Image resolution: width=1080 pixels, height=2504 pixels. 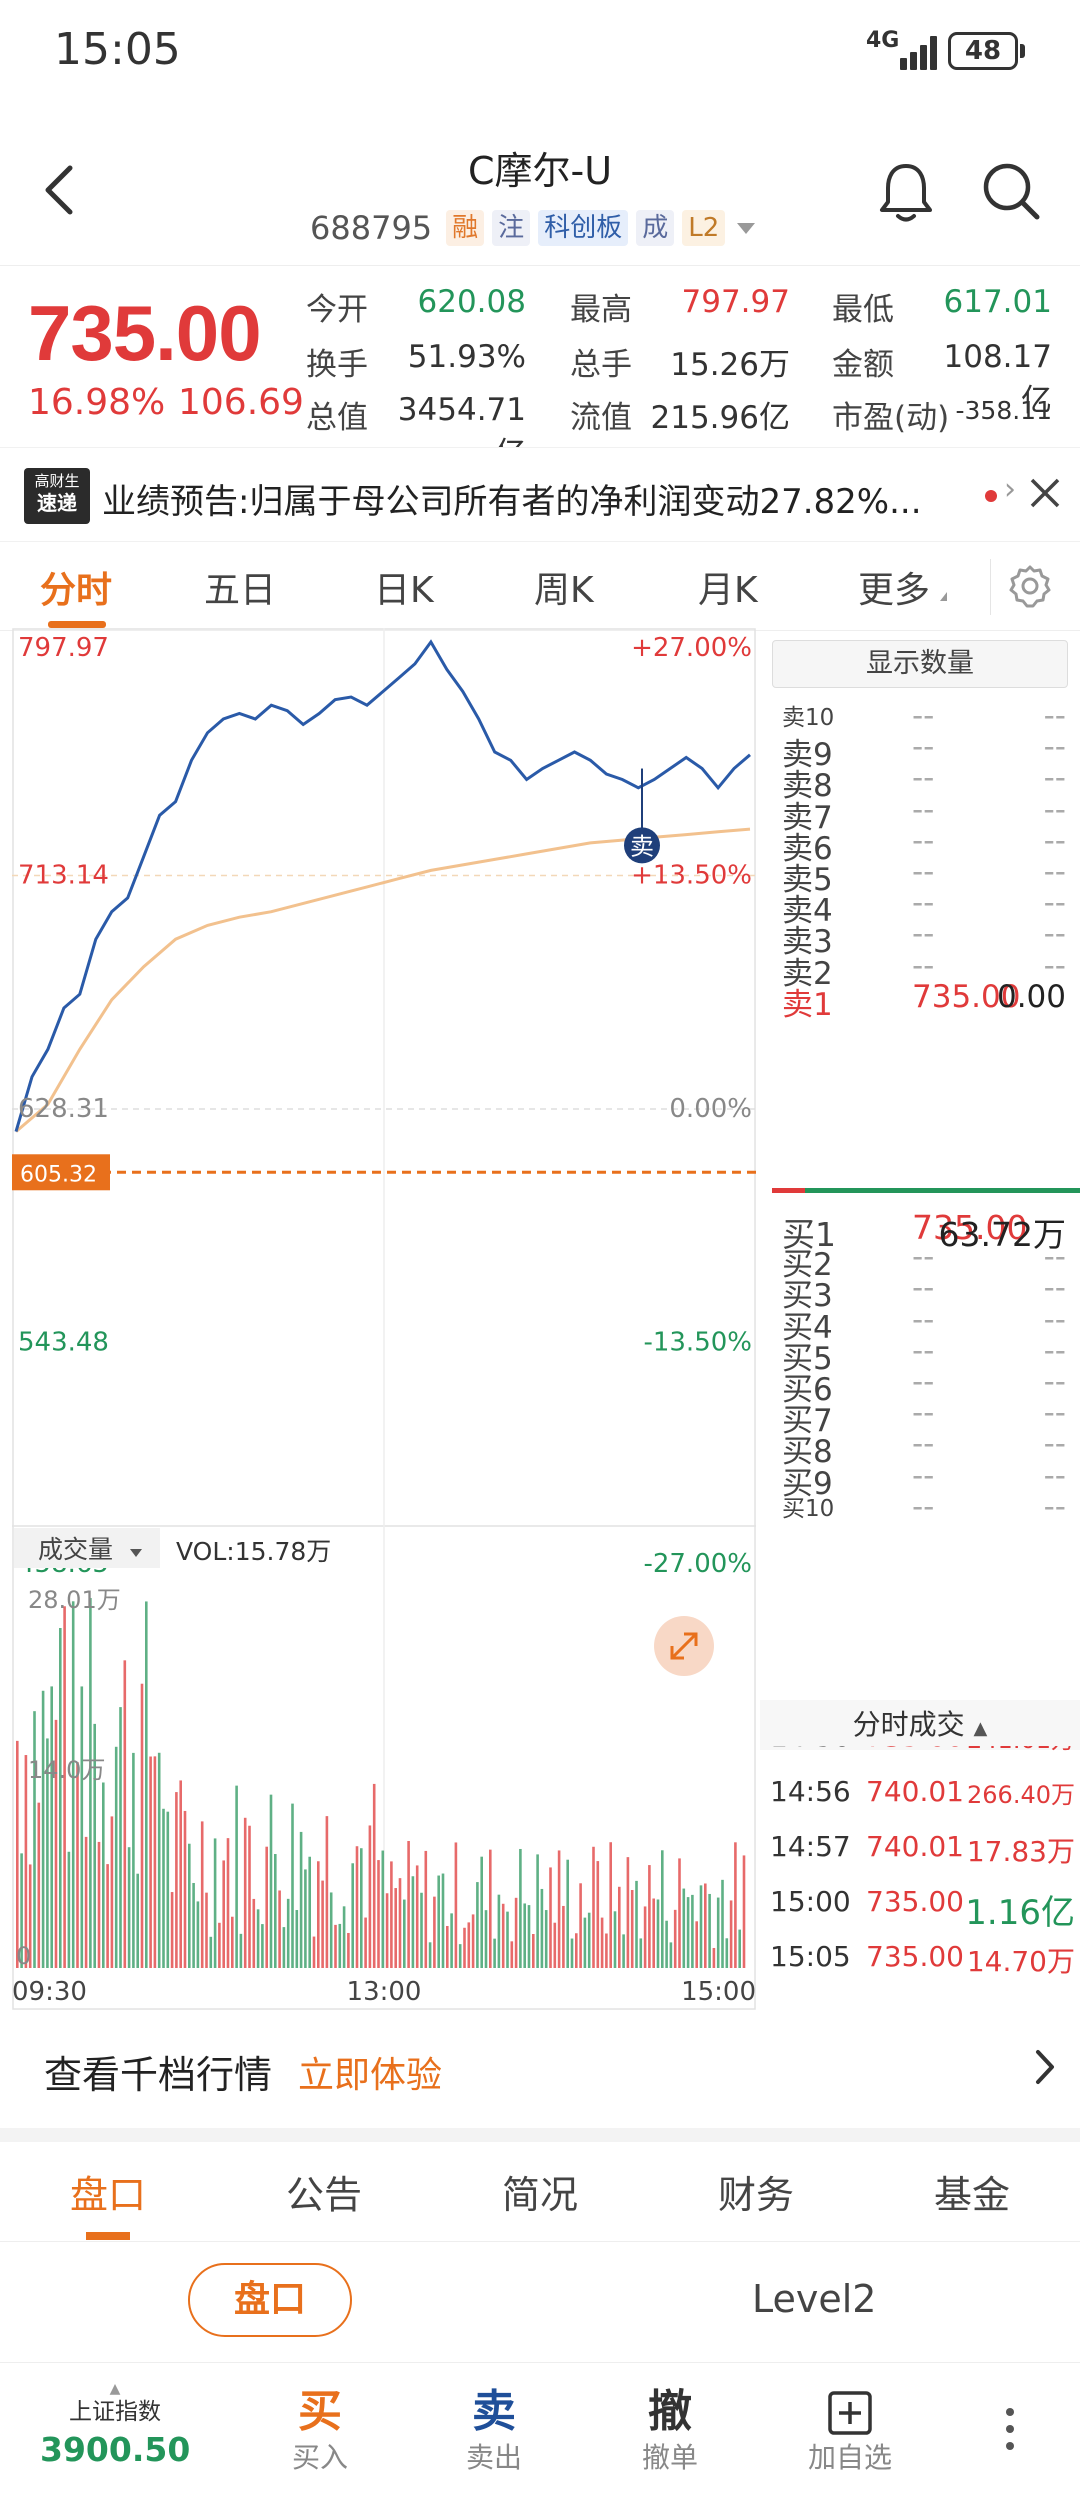 I want to click on bid-volume: 63.72万, so click(x=1002, y=1234).